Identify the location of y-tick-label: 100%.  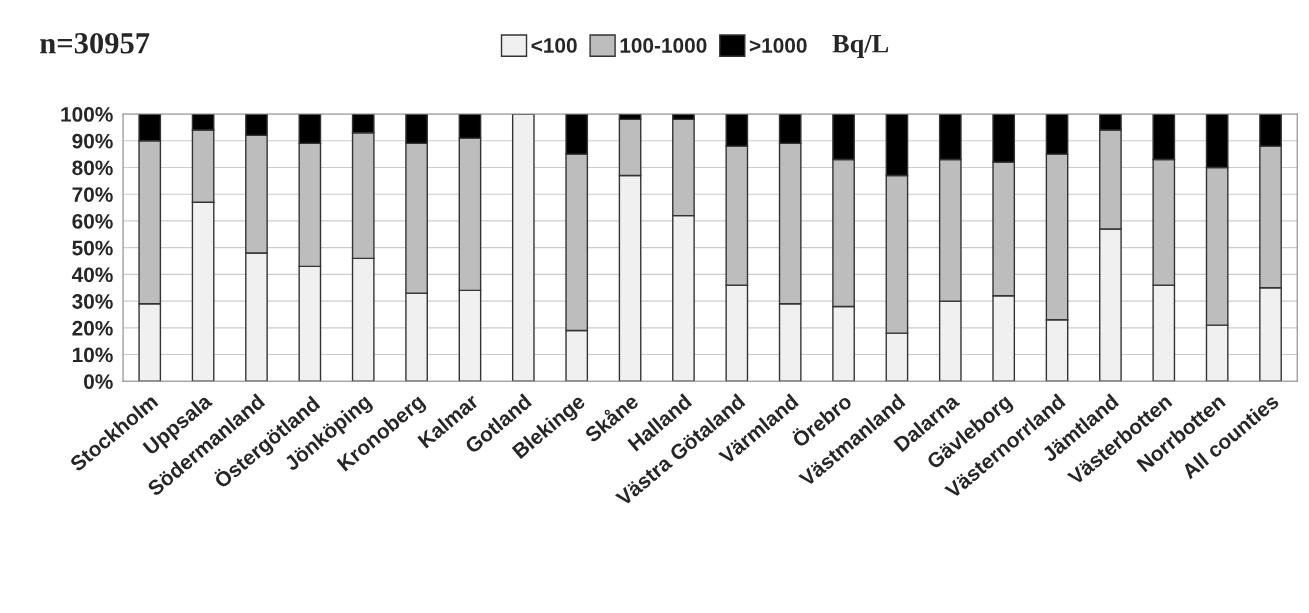
(87, 114).